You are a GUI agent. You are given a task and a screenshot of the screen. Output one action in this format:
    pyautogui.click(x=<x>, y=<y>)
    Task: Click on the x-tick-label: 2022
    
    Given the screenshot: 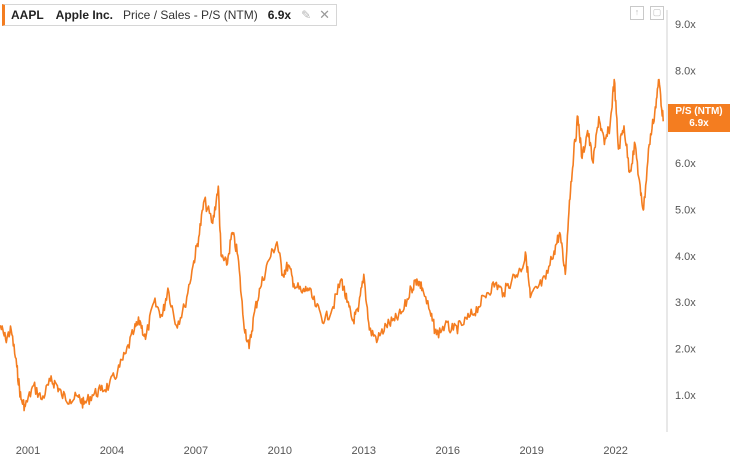 What is the action you would take?
    pyautogui.click(x=615, y=451)
    